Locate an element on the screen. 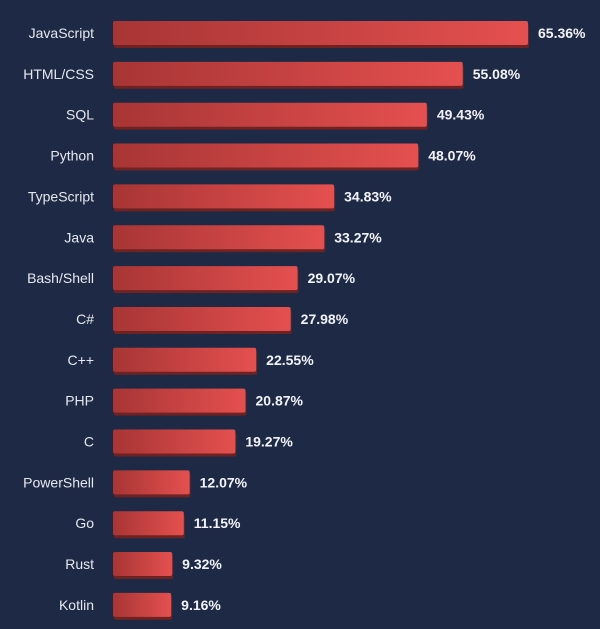  category-label: C++ is located at coordinates (81, 360).